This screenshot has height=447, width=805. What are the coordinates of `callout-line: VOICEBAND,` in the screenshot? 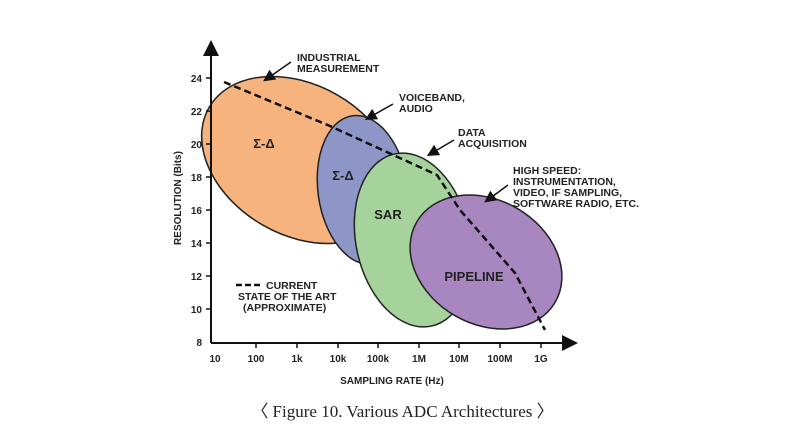 It's located at (432, 98).